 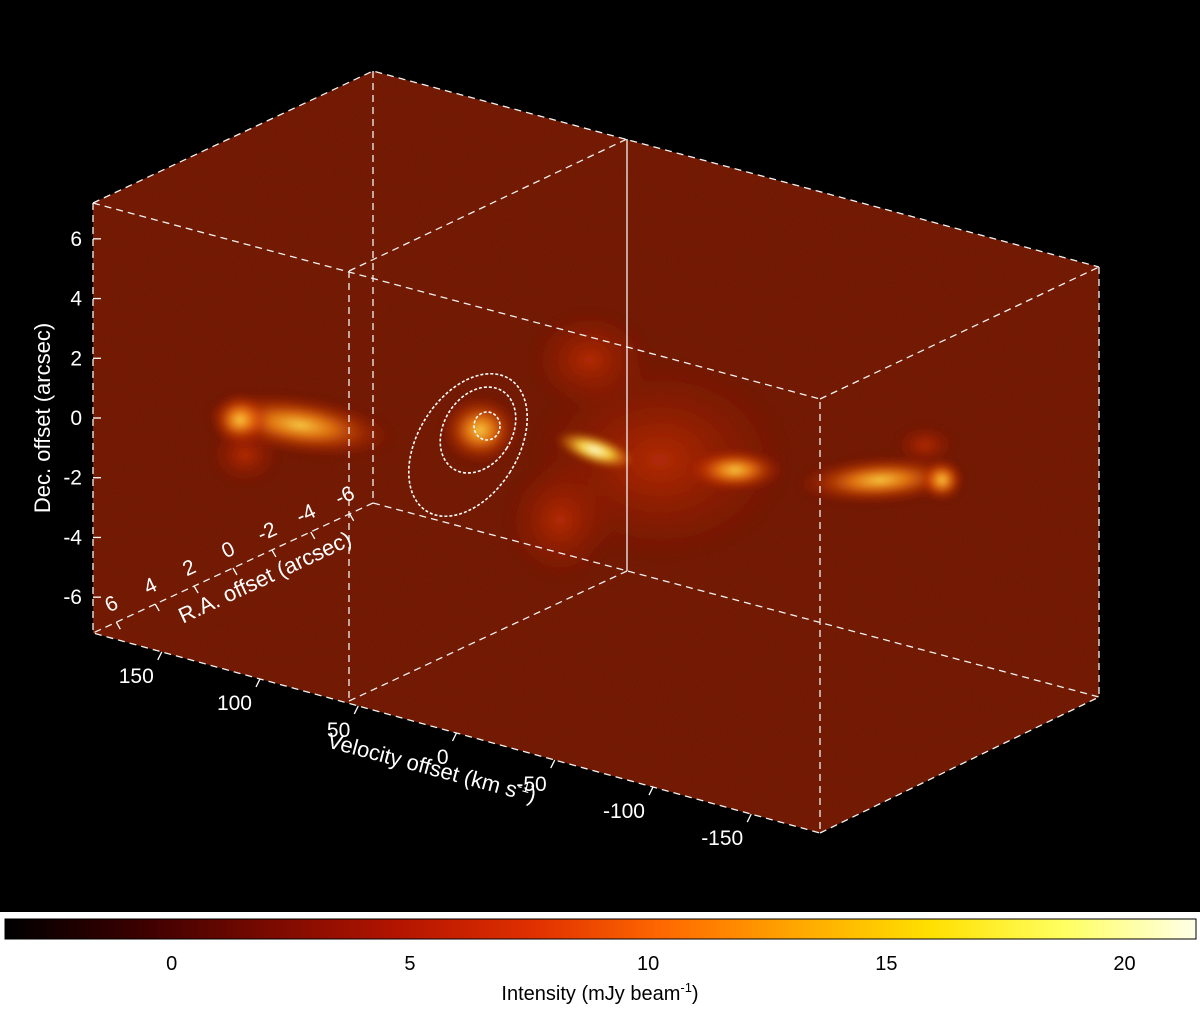 I want to click on colorbar-tick-label-2: 10, so click(x=648, y=964).